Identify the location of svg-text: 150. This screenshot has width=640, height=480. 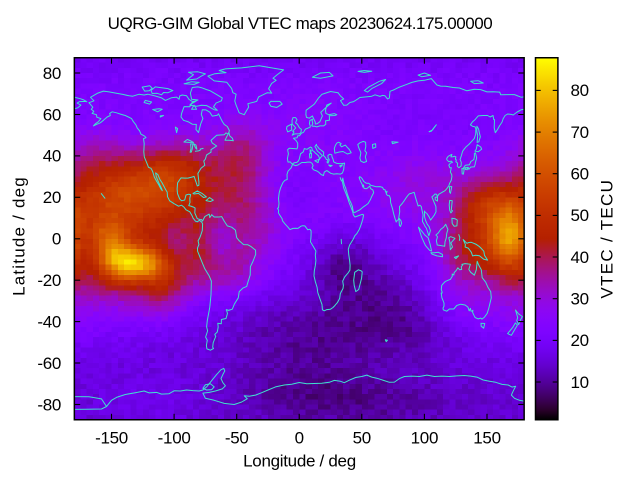
(486, 438).